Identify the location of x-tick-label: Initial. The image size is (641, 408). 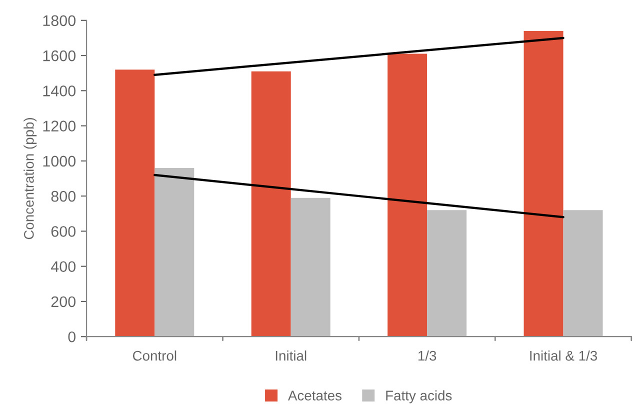
(291, 355).